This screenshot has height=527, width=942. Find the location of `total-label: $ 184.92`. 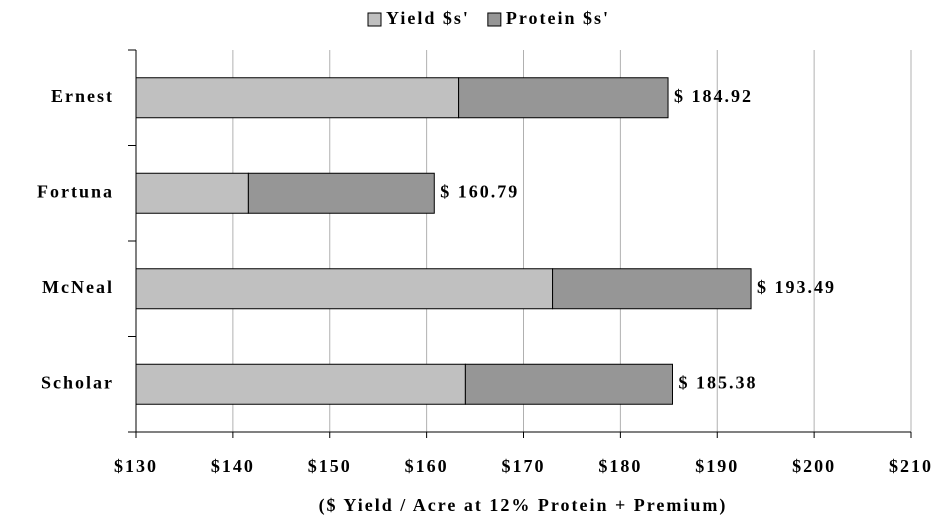

total-label: $ 184.92 is located at coordinates (713, 96).